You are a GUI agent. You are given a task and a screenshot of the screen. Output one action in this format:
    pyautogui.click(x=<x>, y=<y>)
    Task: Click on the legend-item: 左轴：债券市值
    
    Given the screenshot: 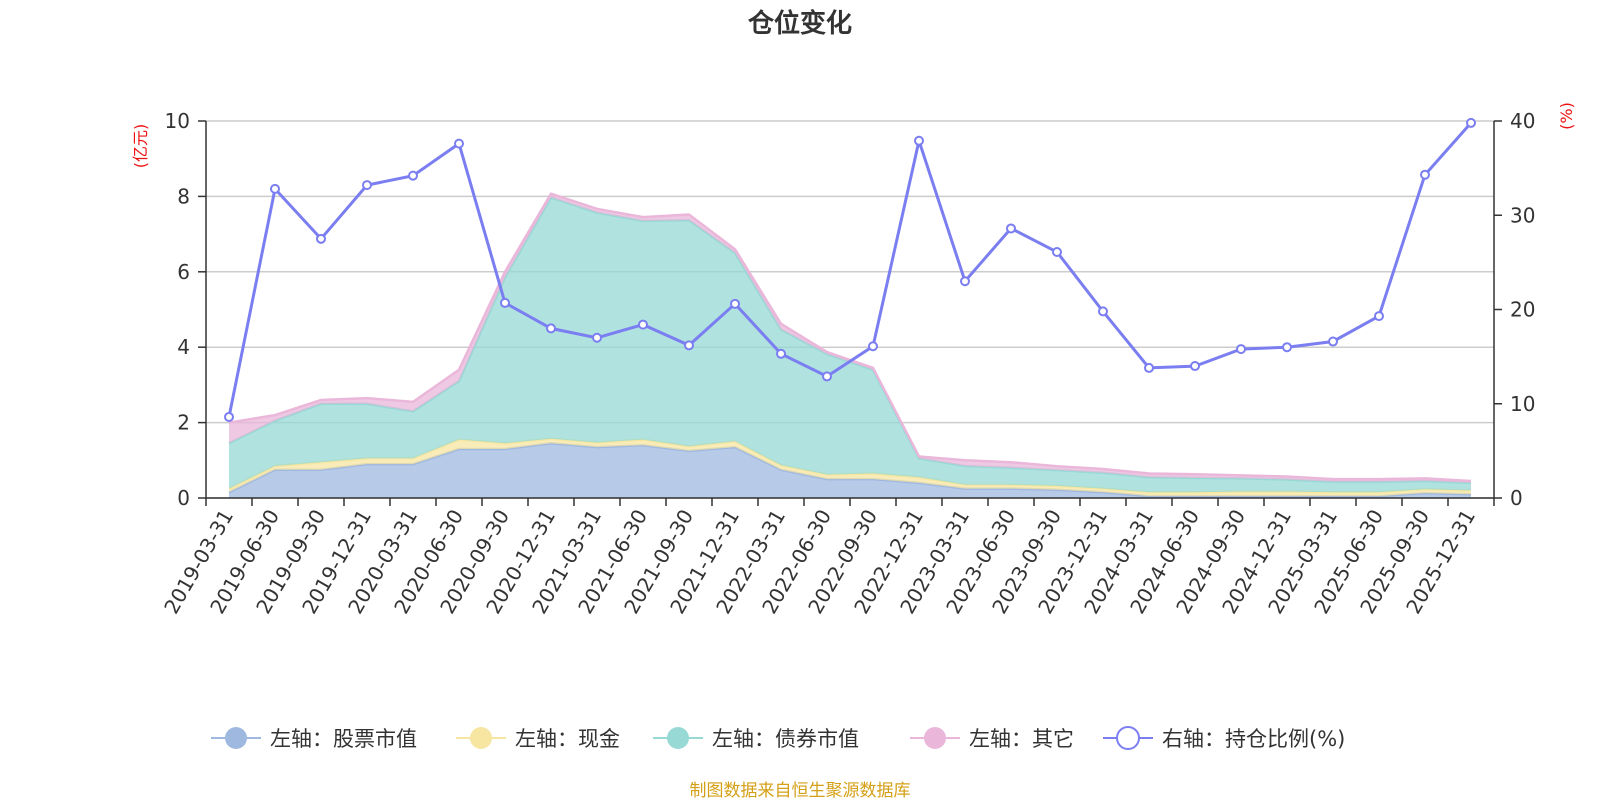 What is the action you would take?
    pyautogui.click(x=756, y=739)
    